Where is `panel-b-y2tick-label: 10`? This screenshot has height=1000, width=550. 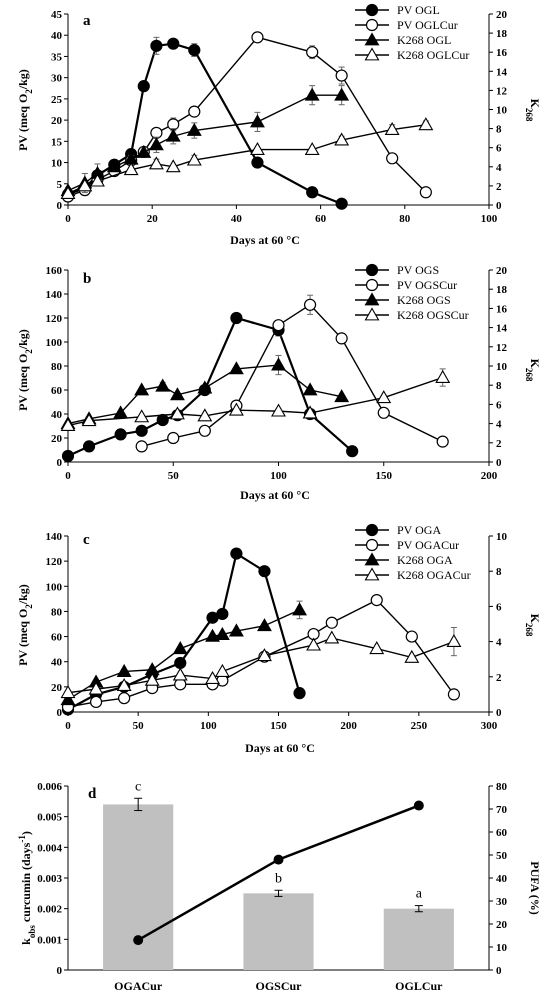 panel-b-y2tick-label: 10 is located at coordinates (502, 367).